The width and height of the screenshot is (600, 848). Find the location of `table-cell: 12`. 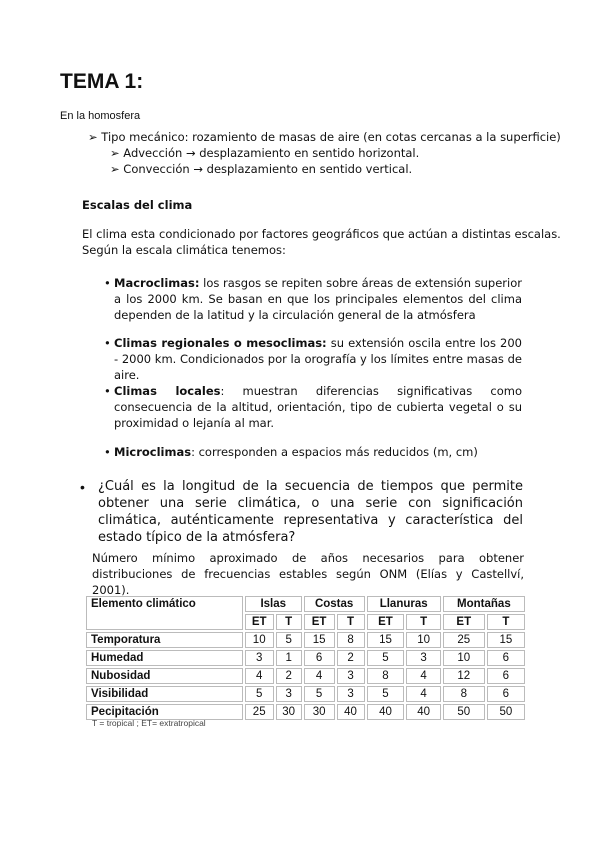

table-cell: 12 is located at coordinates (463, 676).